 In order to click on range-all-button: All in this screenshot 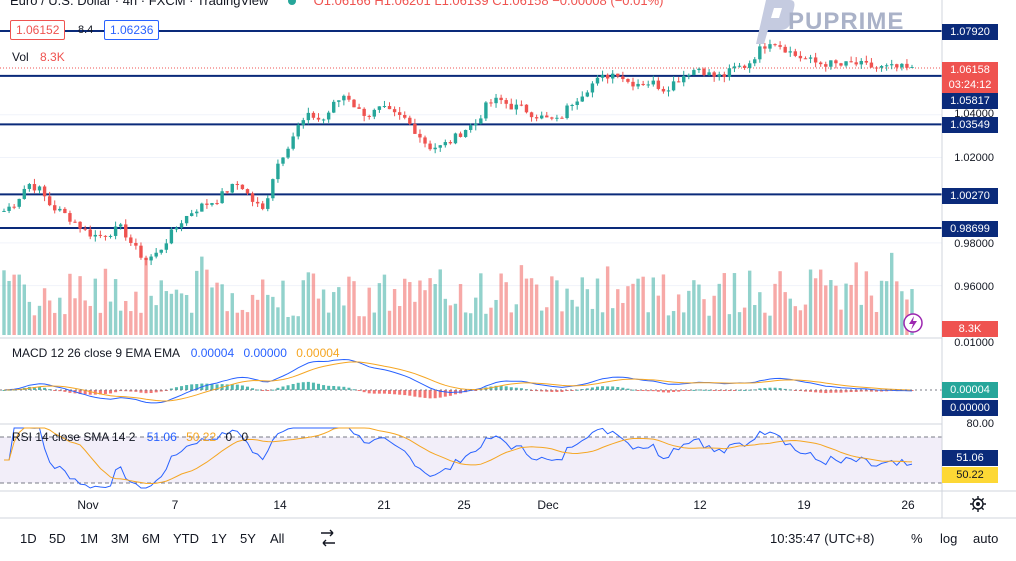, I will do `click(277, 538)`.